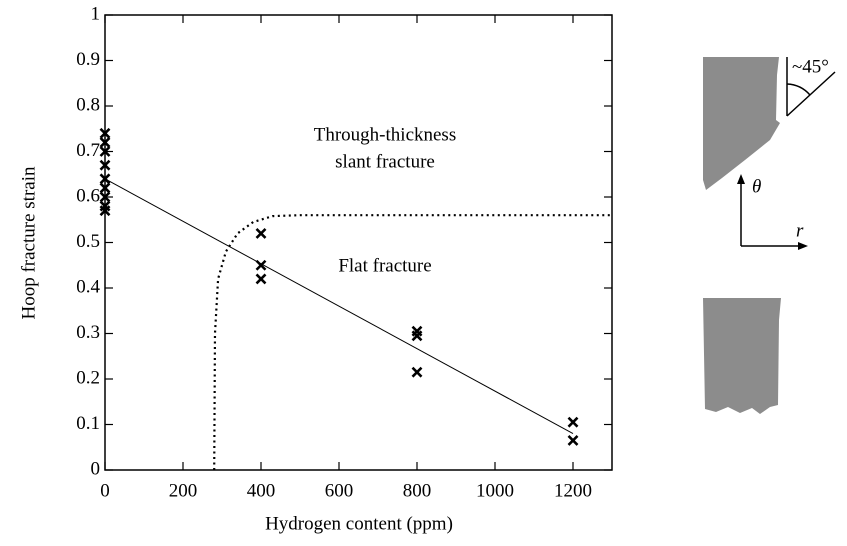 This screenshot has height=546, width=847. Describe the element at coordinates (359, 523) in the screenshot. I see `x-axis-label: Hydrogen content (ppm)` at that location.